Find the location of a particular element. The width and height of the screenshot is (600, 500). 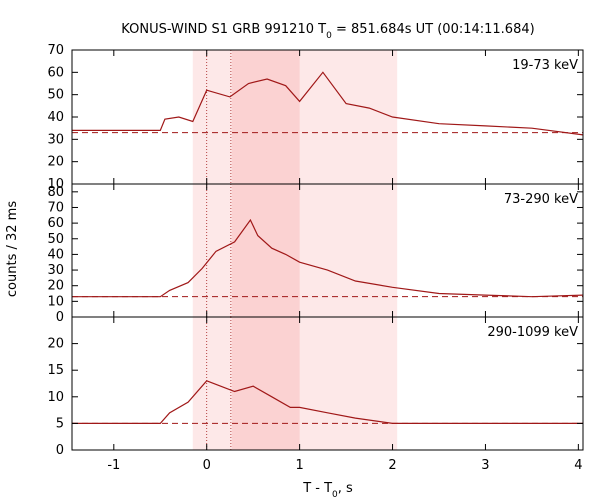

x-axis-label: T - T0, s is located at coordinates (327, 490).